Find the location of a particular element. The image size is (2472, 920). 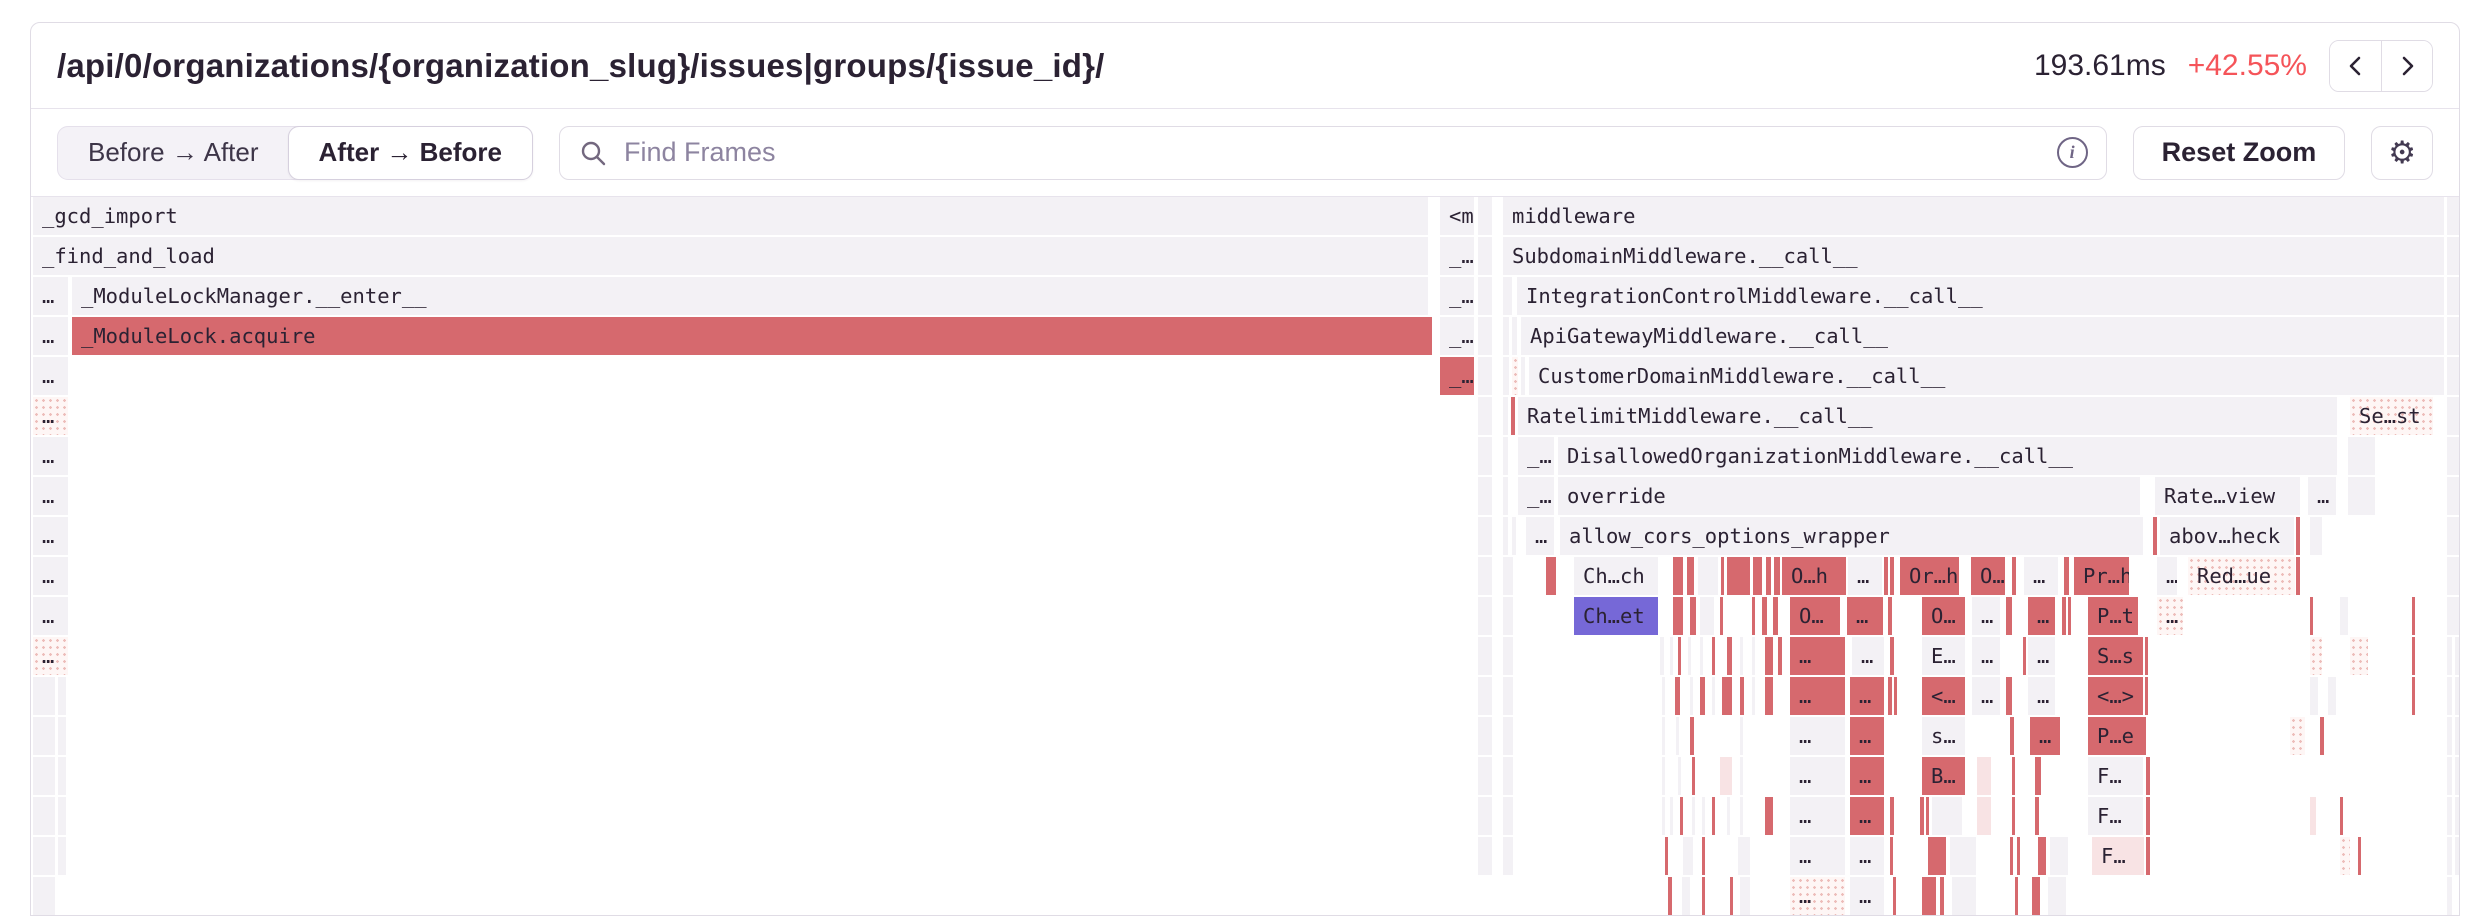

toggle-before-after: Before → After is located at coordinates (173, 153).